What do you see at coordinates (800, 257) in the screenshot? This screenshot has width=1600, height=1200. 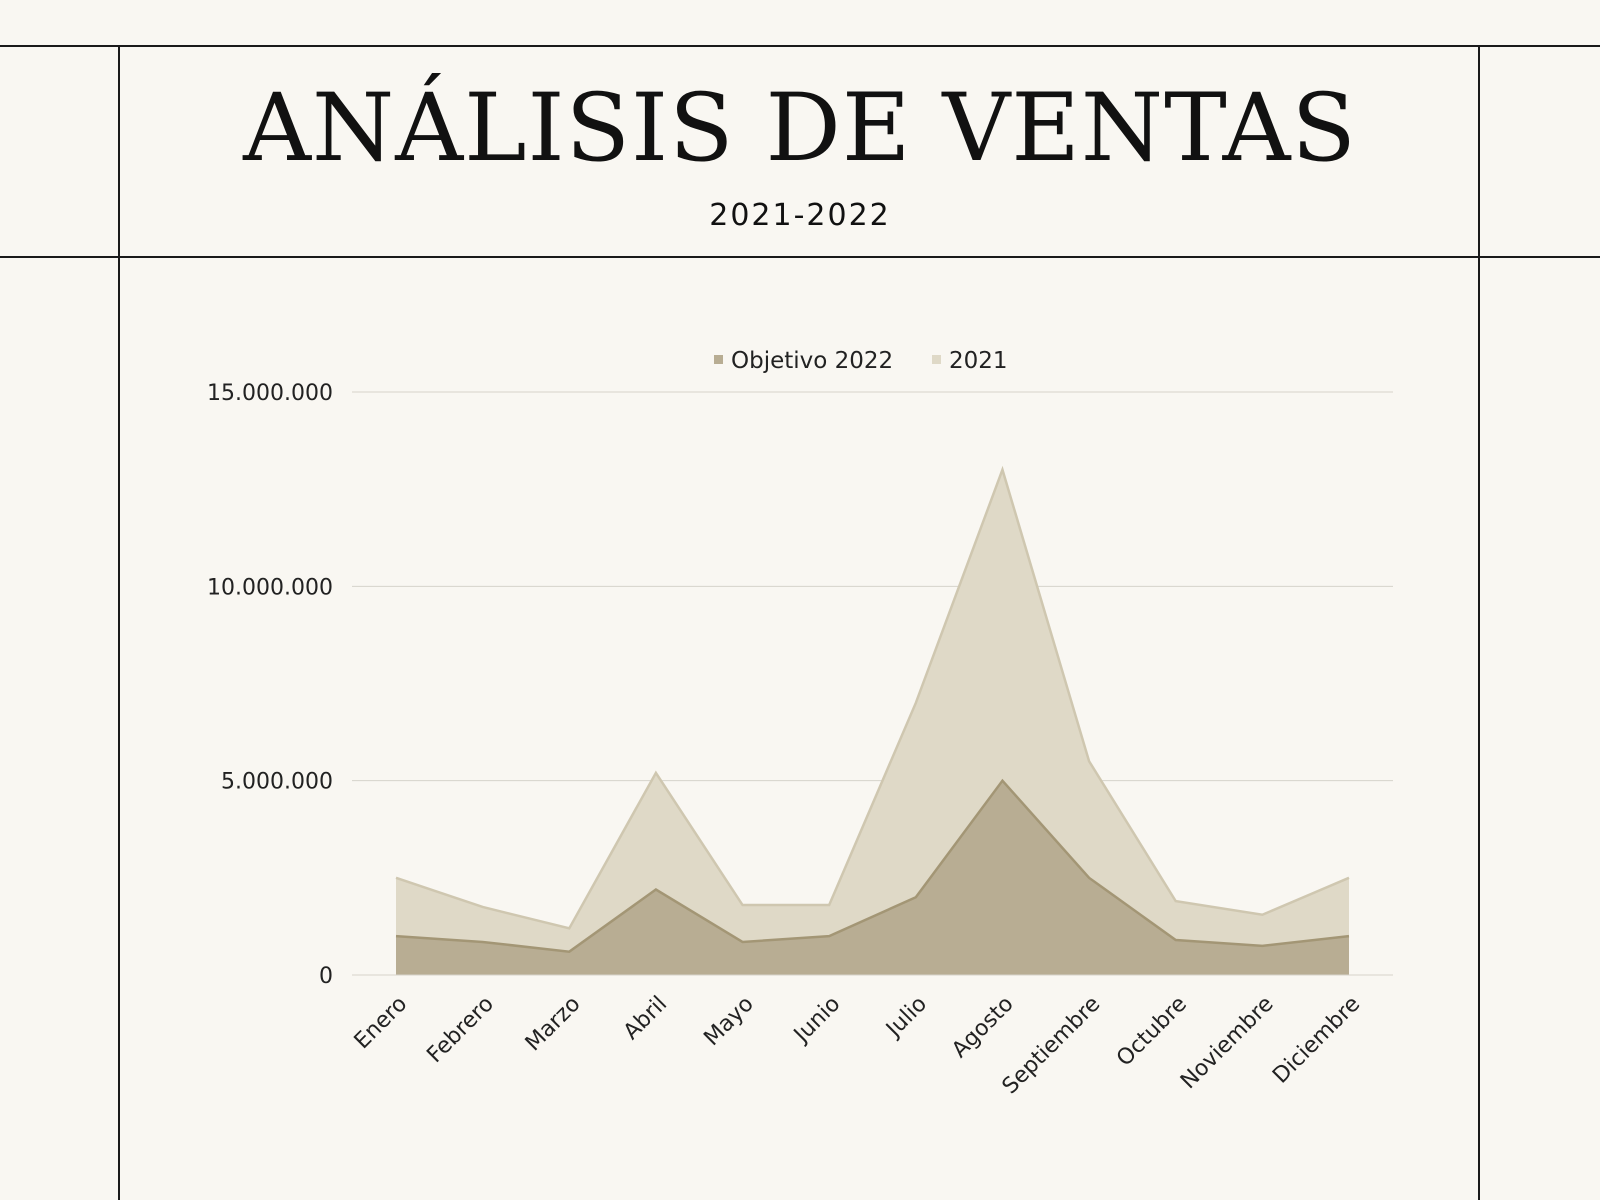 I see `frame-header-divider` at bounding box center [800, 257].